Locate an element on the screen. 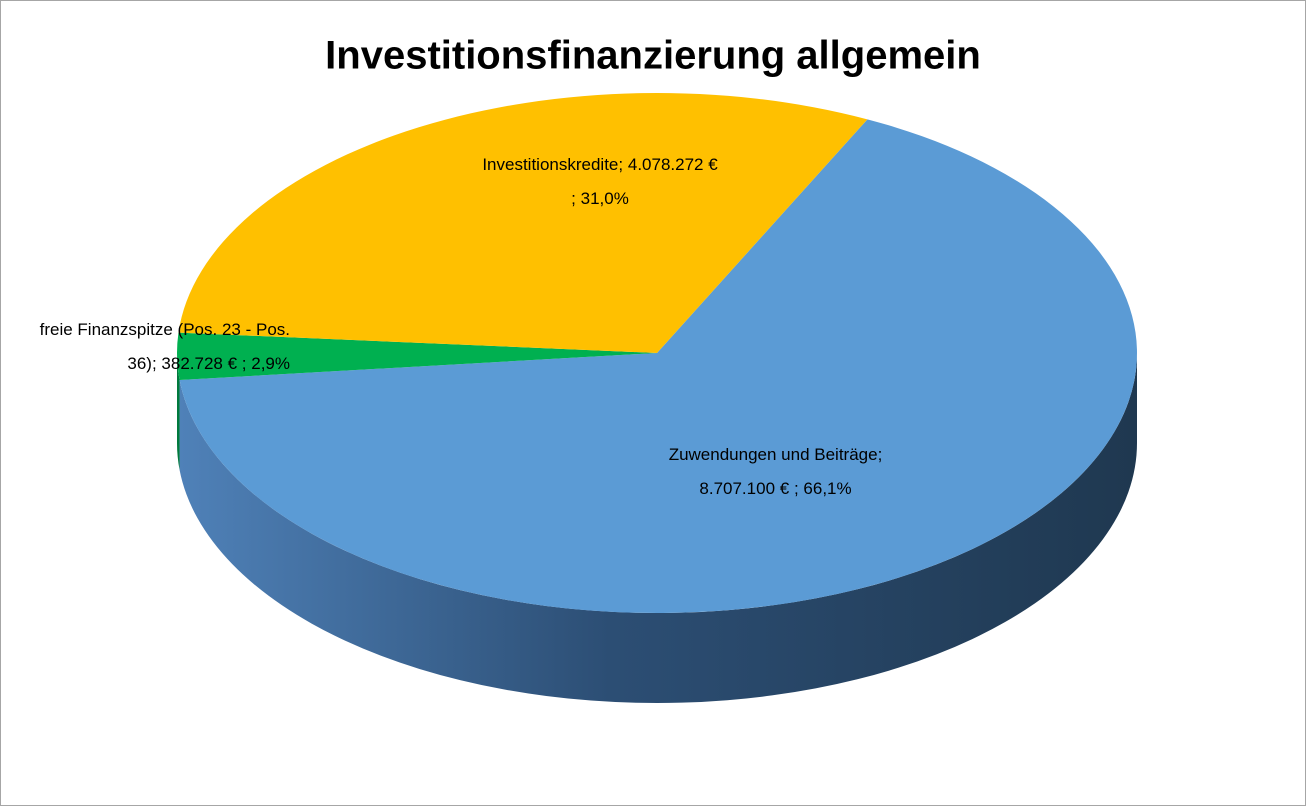  label-category: Investitionskredite is located at coordinates (550, 164).